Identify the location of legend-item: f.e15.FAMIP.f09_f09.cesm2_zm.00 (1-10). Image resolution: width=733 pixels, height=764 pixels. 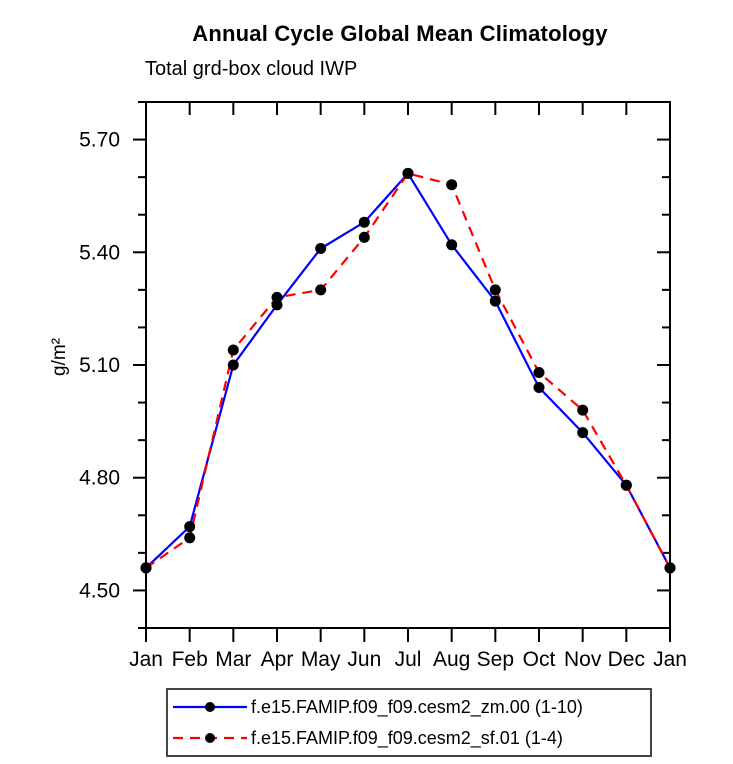
(409, 707).